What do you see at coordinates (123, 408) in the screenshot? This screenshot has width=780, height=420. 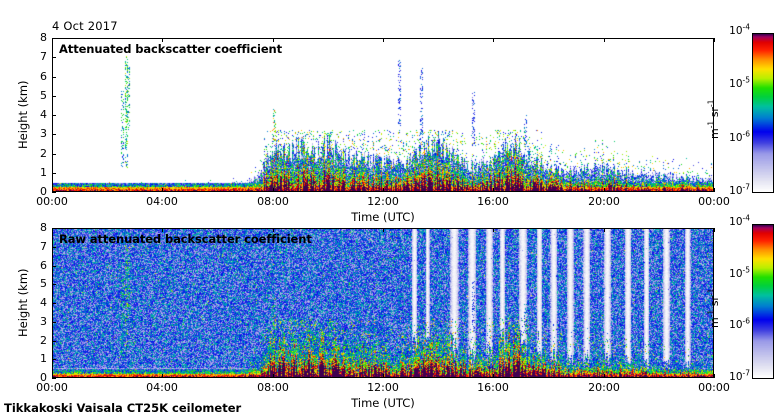 I see `footer-instrument-label: Tikkakoski Vaisala CT25K ceilometer` at bounding box center [123, 408].